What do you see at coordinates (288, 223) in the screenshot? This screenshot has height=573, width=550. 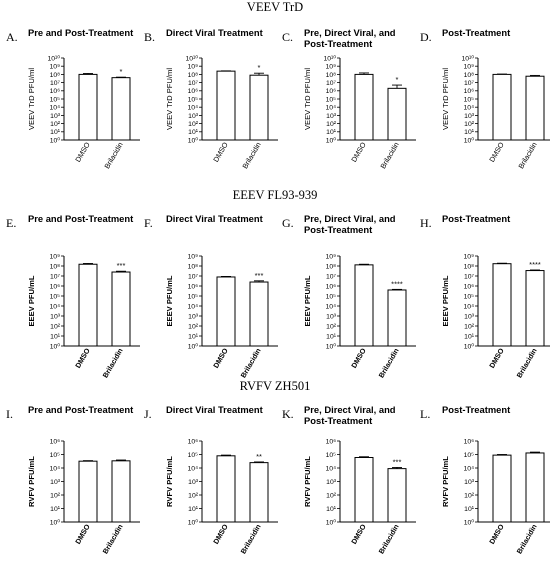 I see `panel-letter: G.` at bounding box center [288, 223].